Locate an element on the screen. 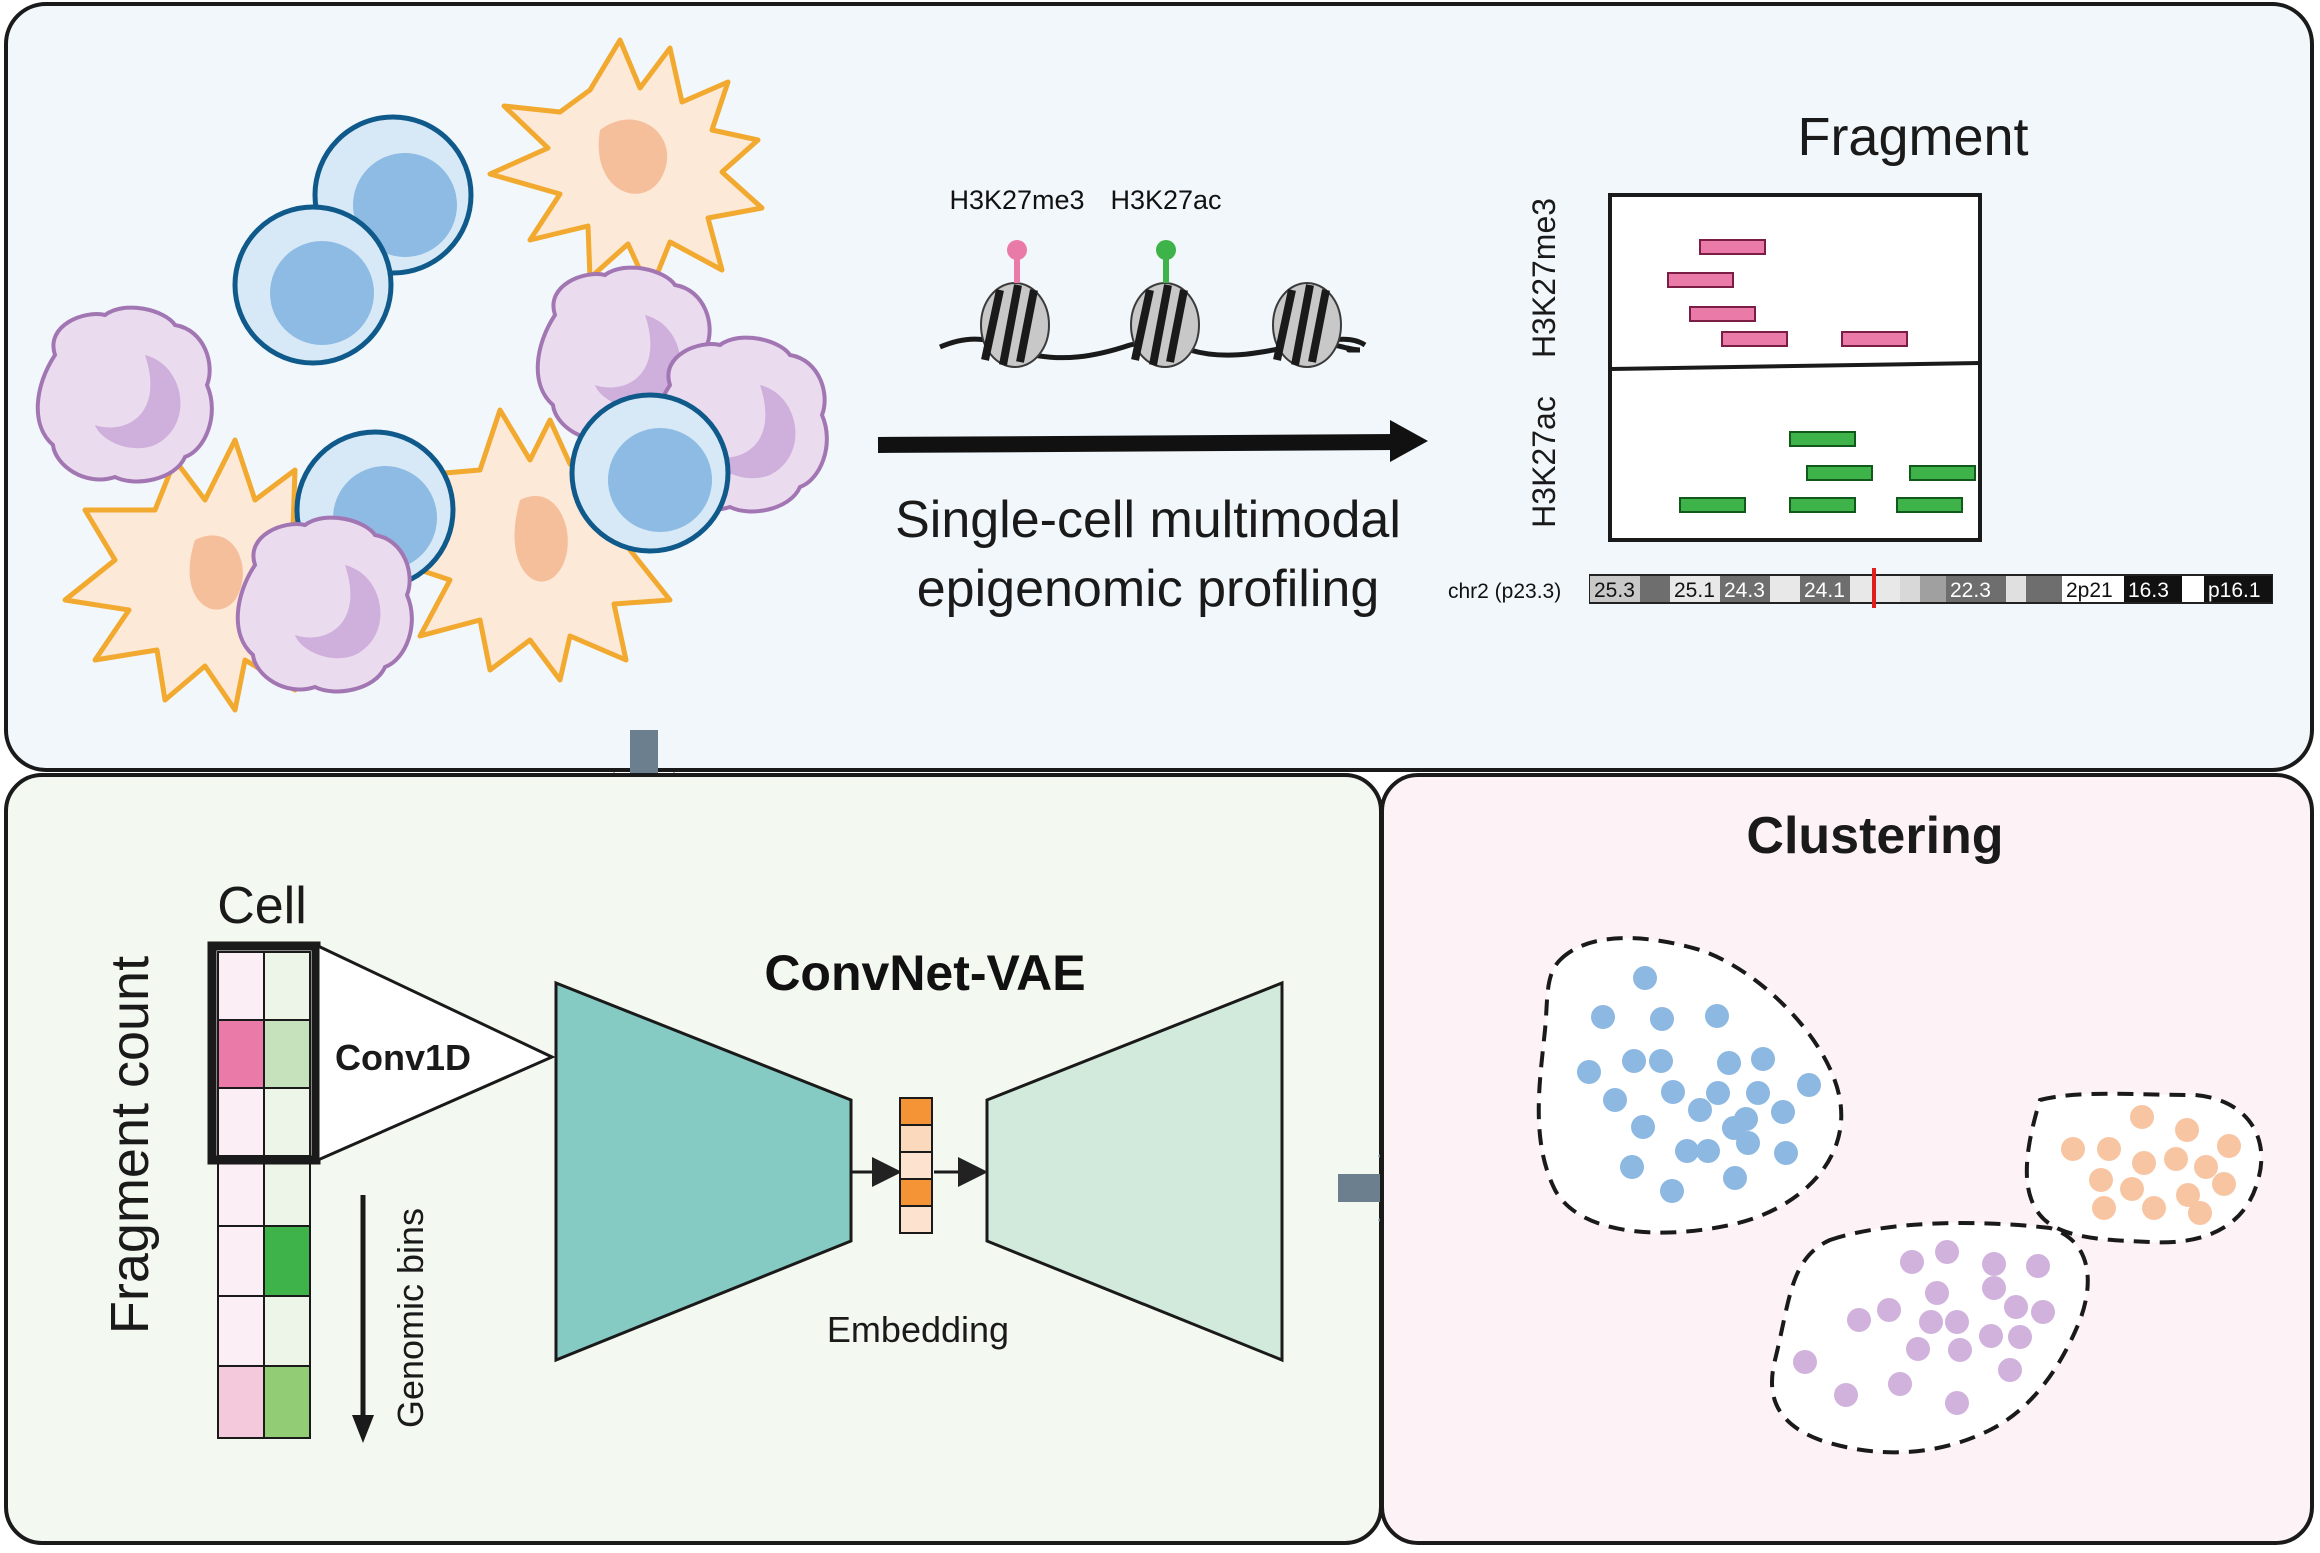  cell-label: Cell is located at coordinates (262, 906).